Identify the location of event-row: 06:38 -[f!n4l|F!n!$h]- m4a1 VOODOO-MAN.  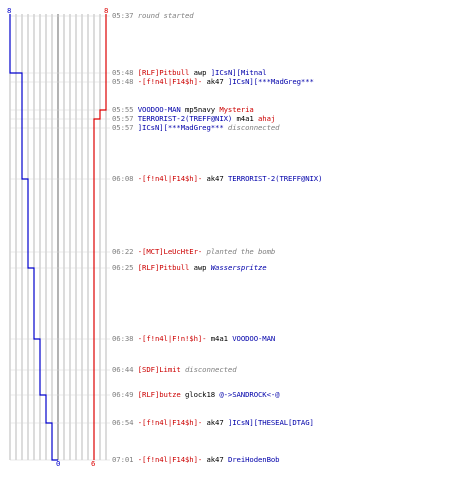
(193, 339).